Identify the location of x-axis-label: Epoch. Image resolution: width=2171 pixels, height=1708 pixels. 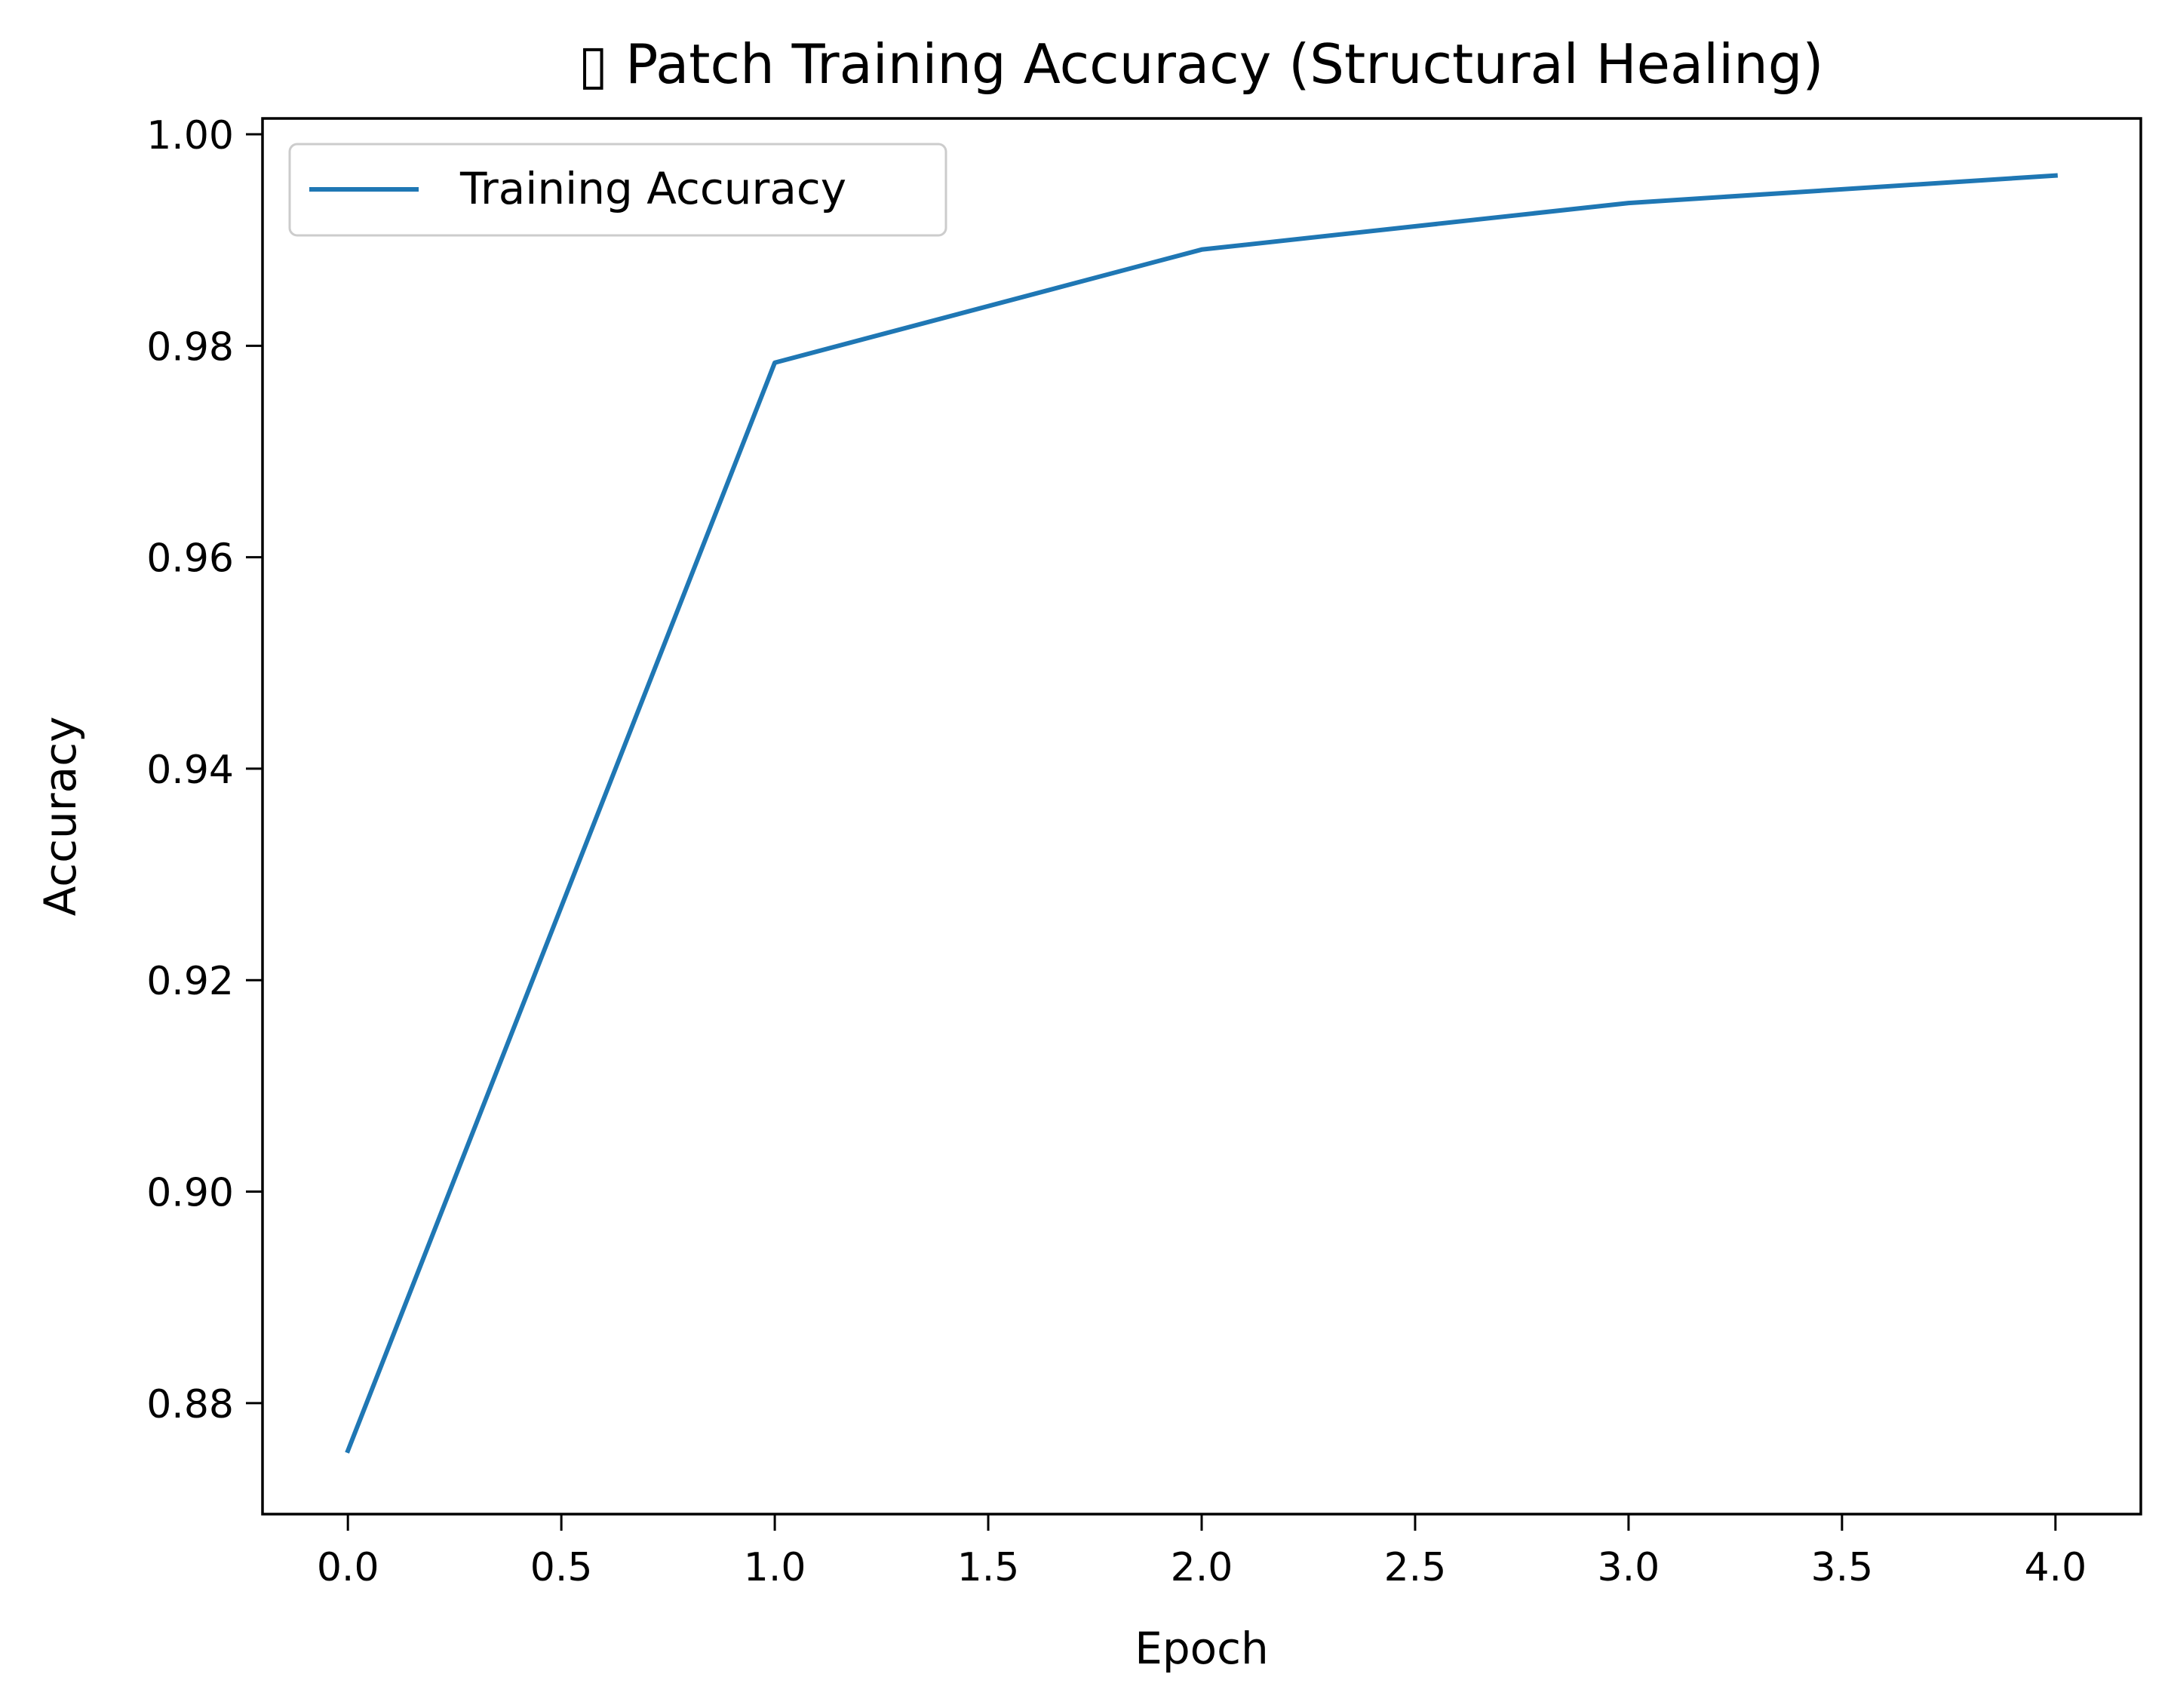
(1202, 1648).